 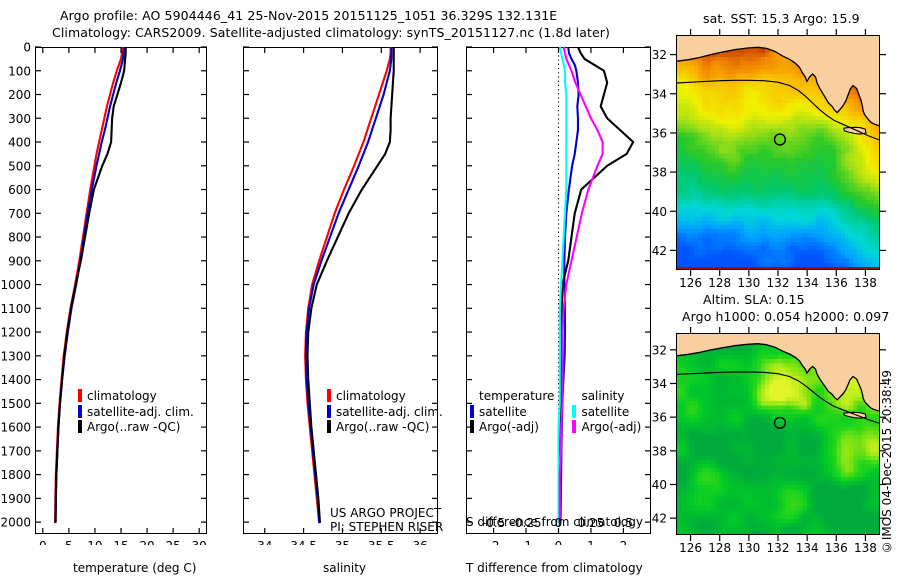 I want to click on svg-text: 132, so click(x=778, y=282).